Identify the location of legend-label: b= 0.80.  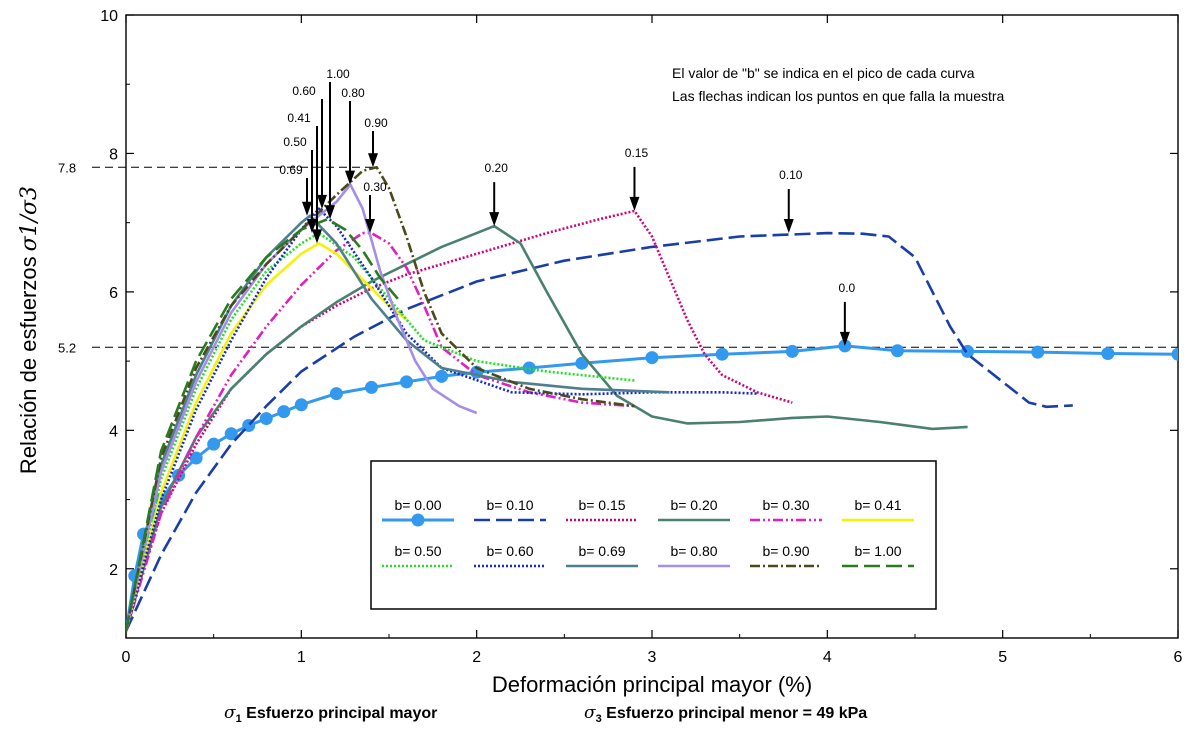
(693, 551).